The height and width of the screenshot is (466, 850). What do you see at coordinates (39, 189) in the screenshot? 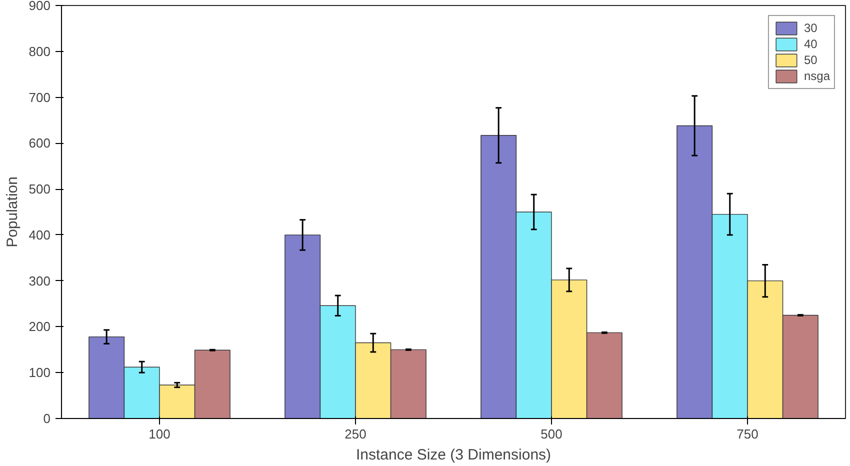
I see `y-tick-label: 500` at bounding box center [39, 189].